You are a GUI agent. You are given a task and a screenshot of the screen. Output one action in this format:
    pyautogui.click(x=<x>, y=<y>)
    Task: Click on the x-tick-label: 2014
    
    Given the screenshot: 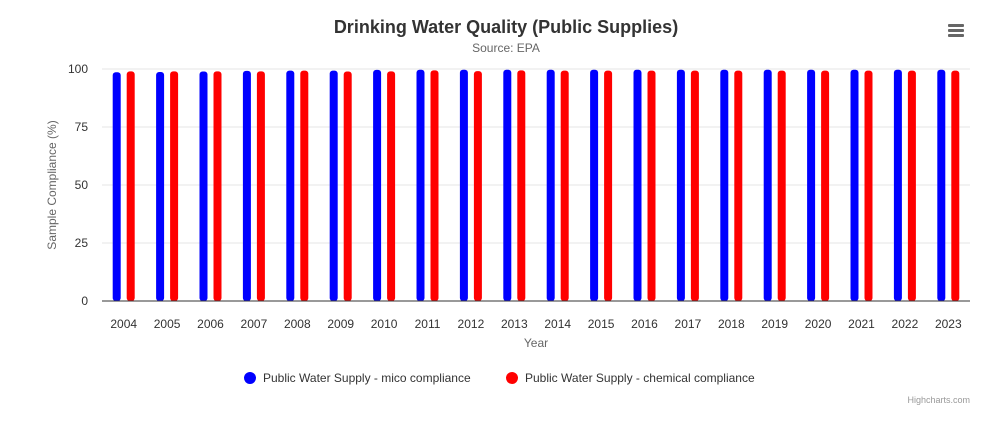 What is the action you would take?
    pyautogui.click(x=557, y=324)
    